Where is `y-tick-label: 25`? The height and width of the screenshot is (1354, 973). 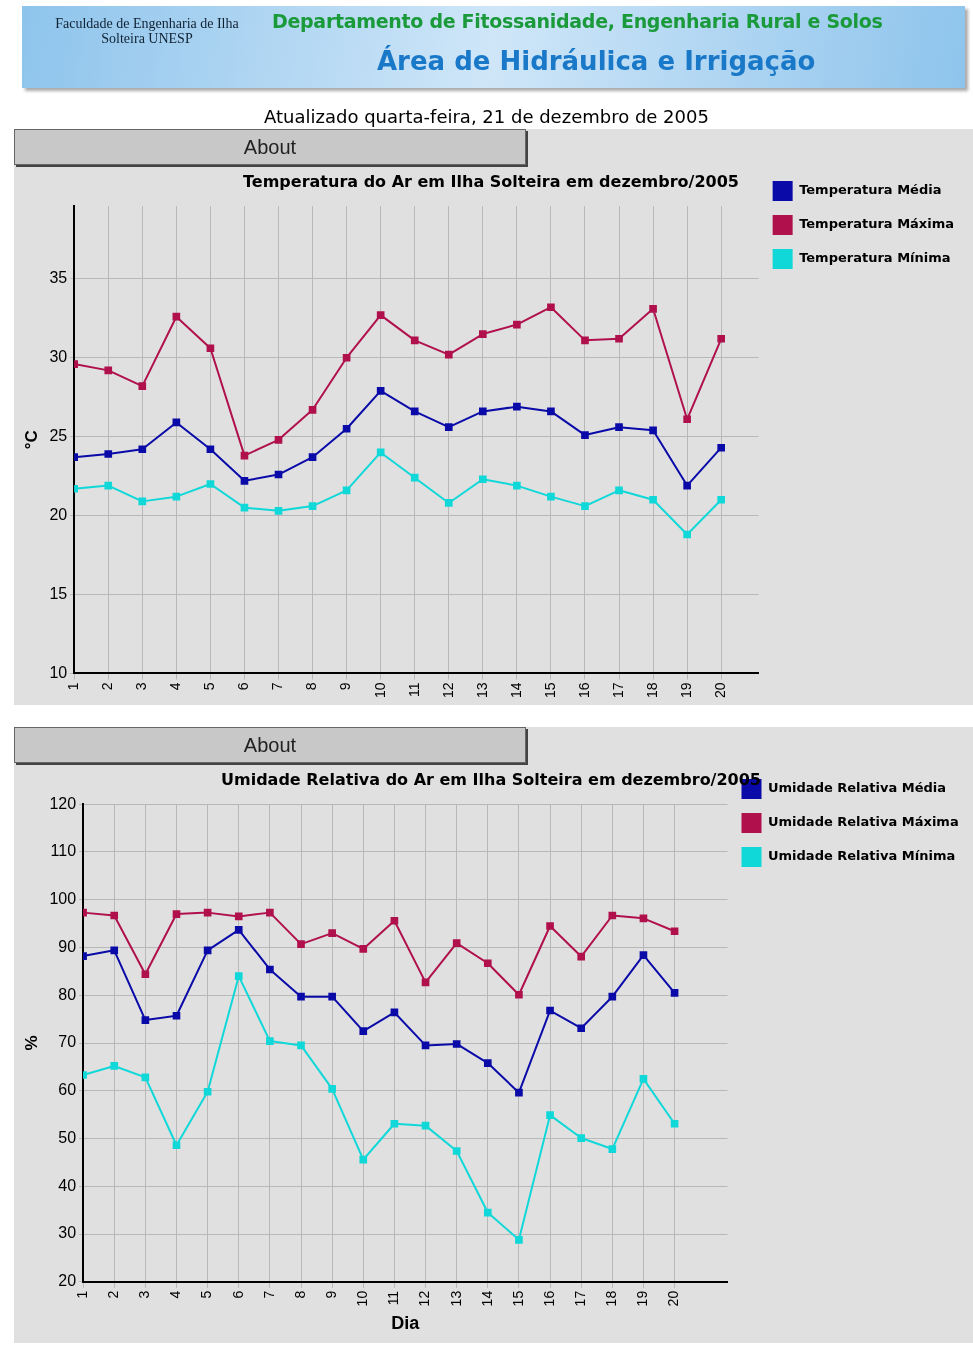
y-tick-label: 25 is located at coordinates (58, 436).